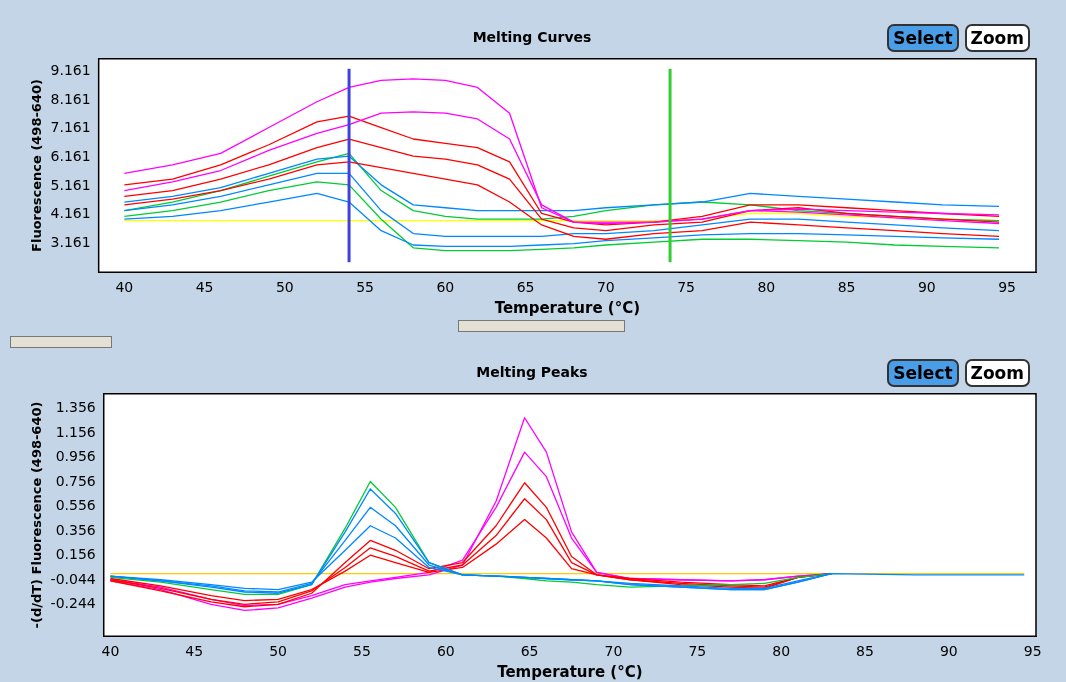 This screenshot has width=1066, height=682. What do you see at coordinates (75, 554) in the screenshot?
I see `y-tick-label: 0.156` at bounding box center [75, 554].